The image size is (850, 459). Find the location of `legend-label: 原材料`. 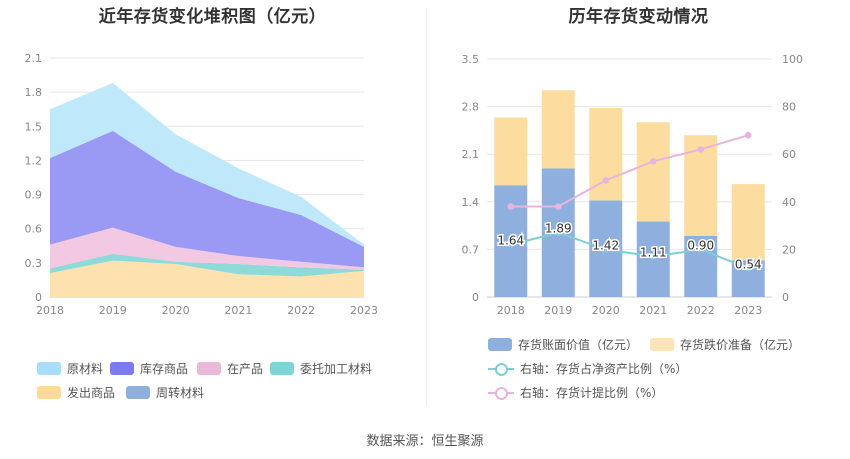

legend-label: 原材料 is located at coordinates (85, 369).